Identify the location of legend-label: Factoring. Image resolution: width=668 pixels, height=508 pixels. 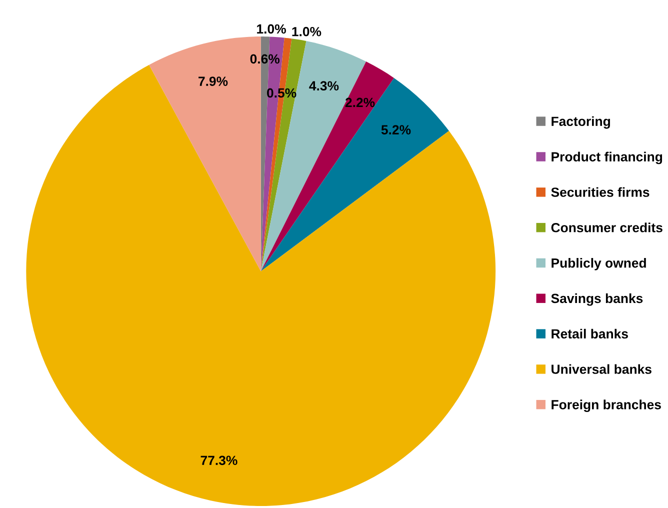
(581, 122).